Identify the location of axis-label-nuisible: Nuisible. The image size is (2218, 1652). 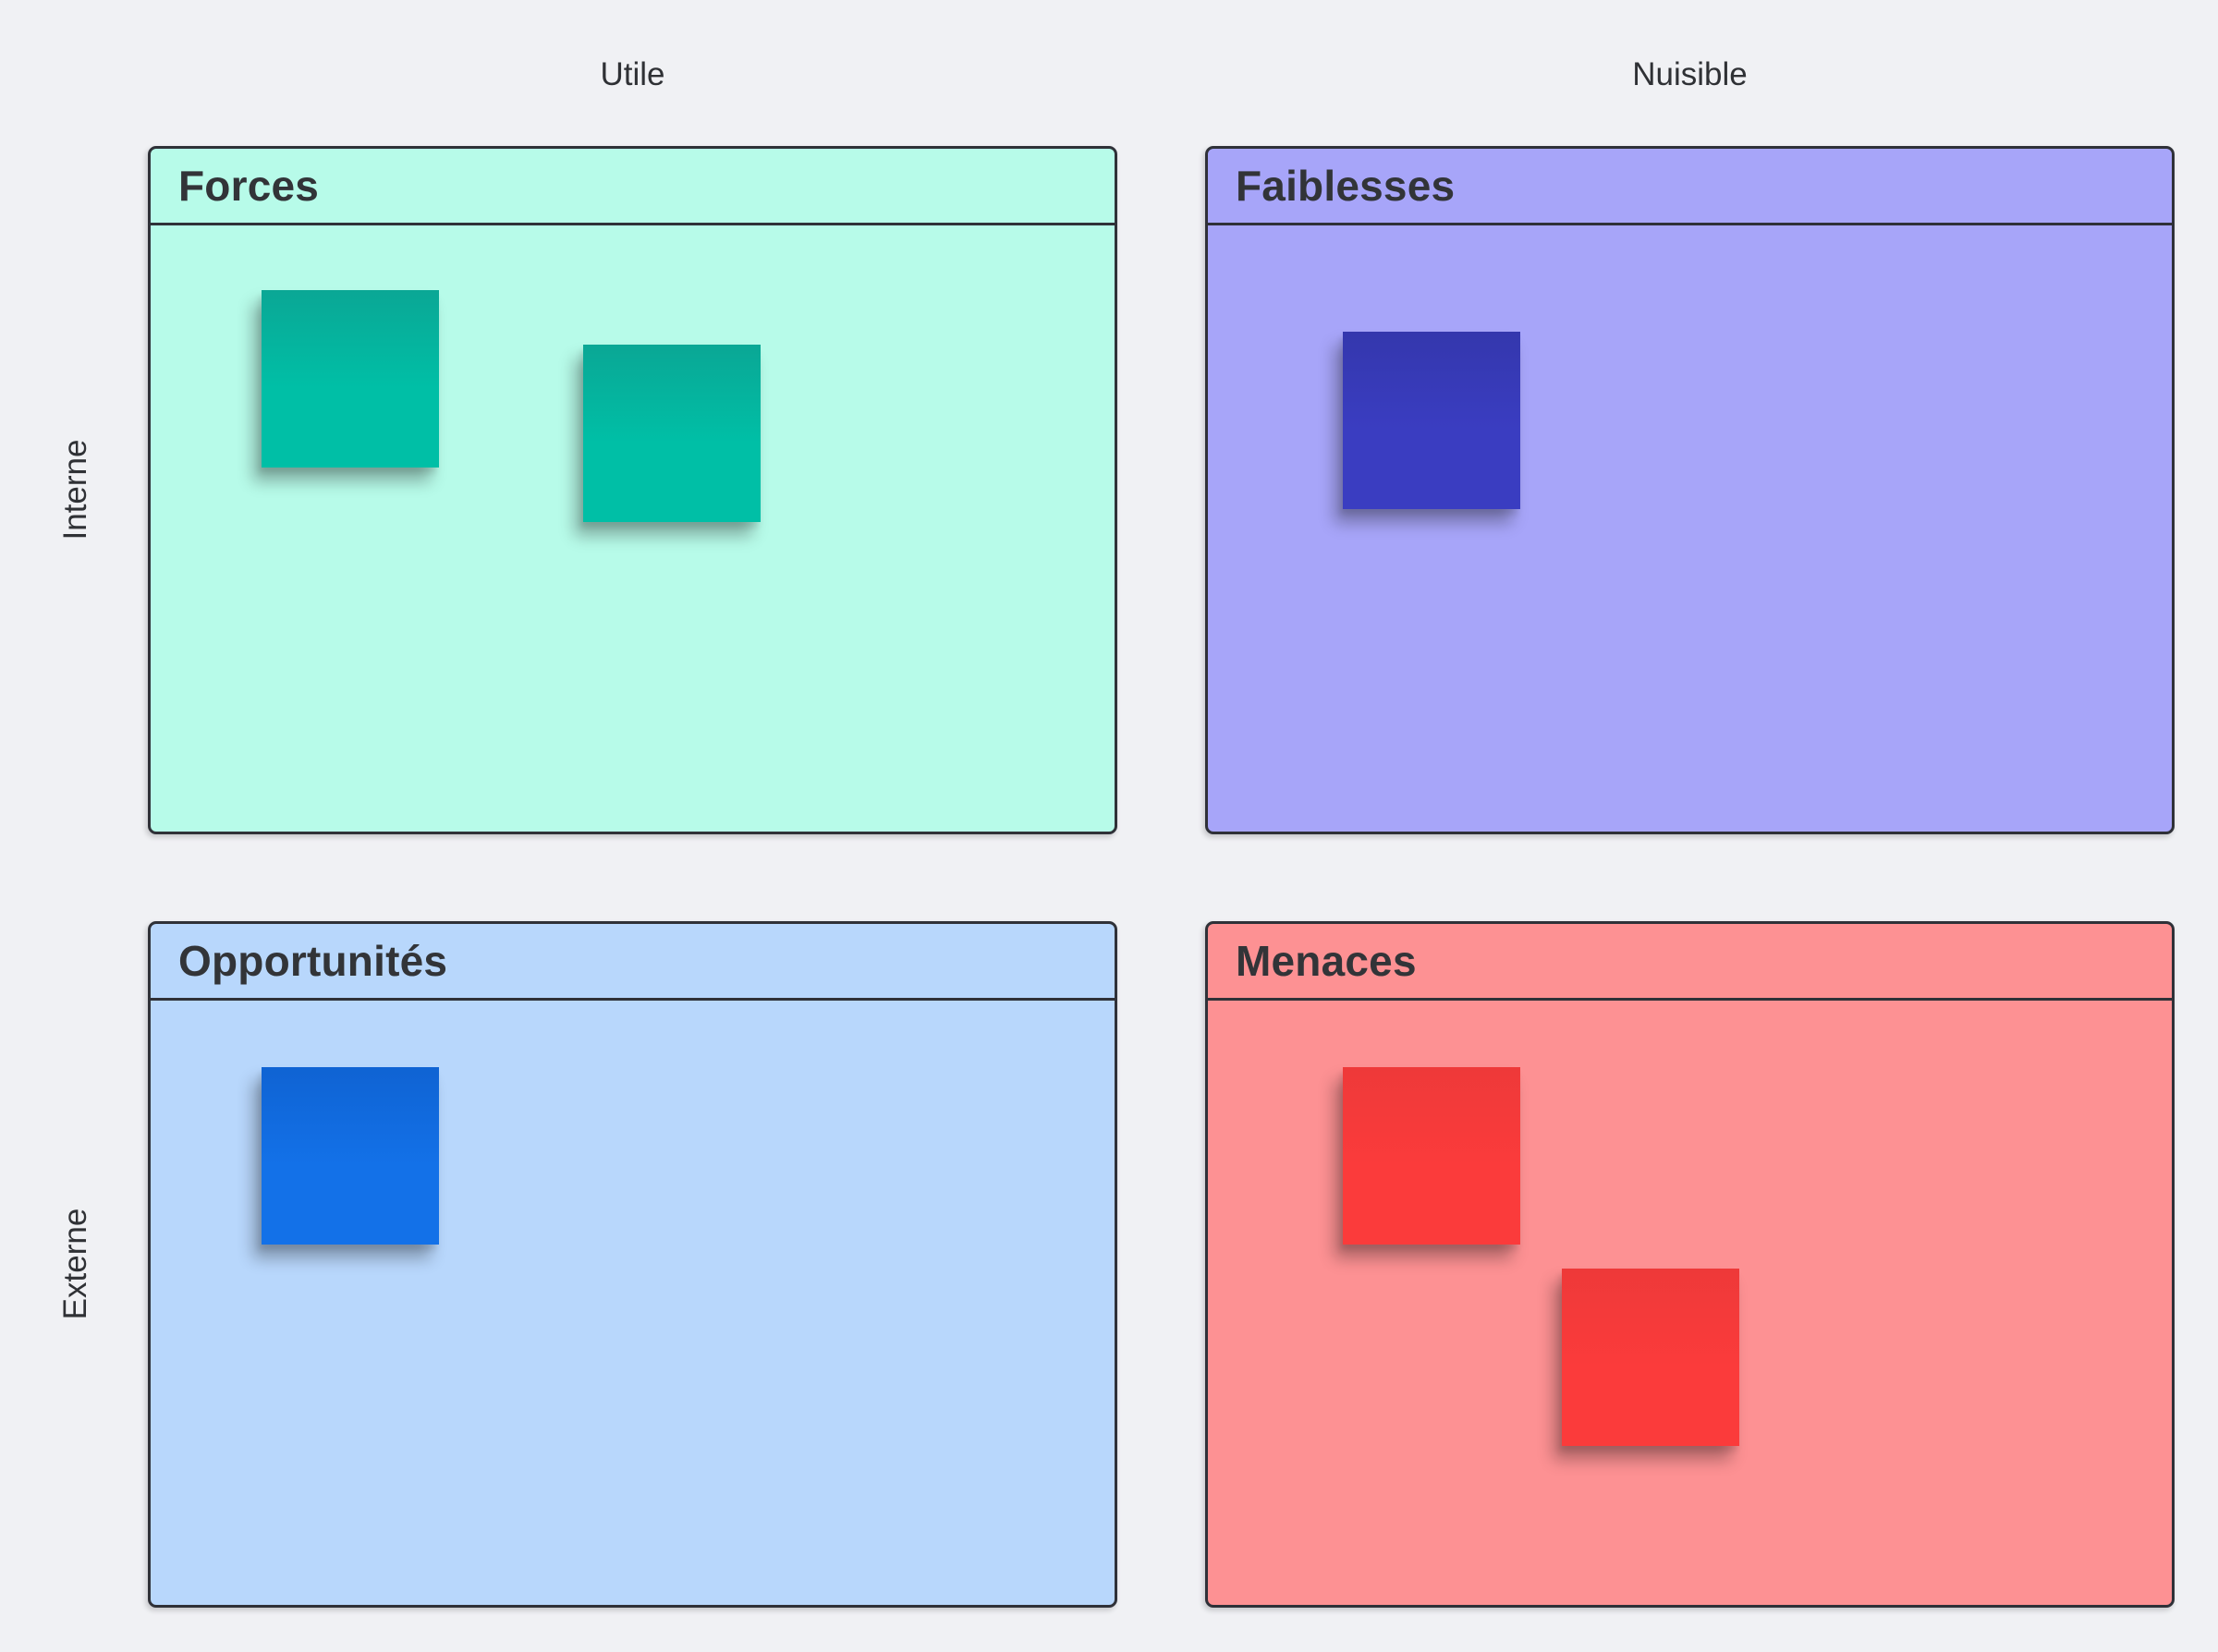
(1690, 74).